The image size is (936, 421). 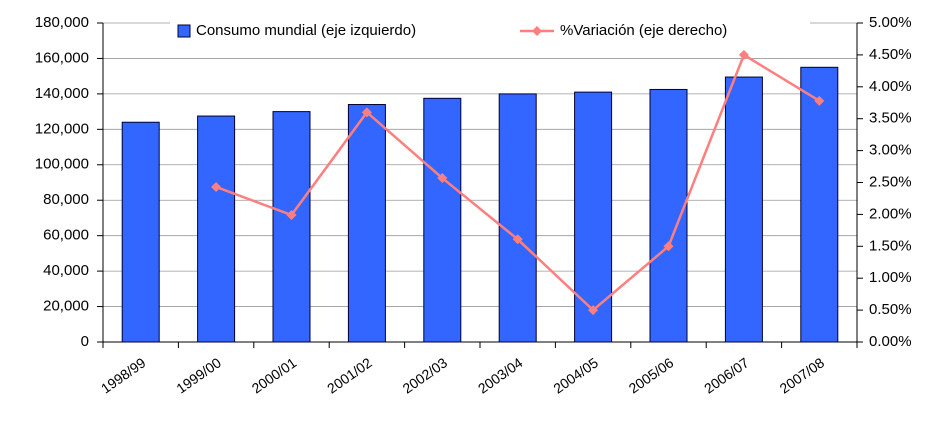 I want to click on x-tick-label: 1999/00, so click(x=198, y=375).